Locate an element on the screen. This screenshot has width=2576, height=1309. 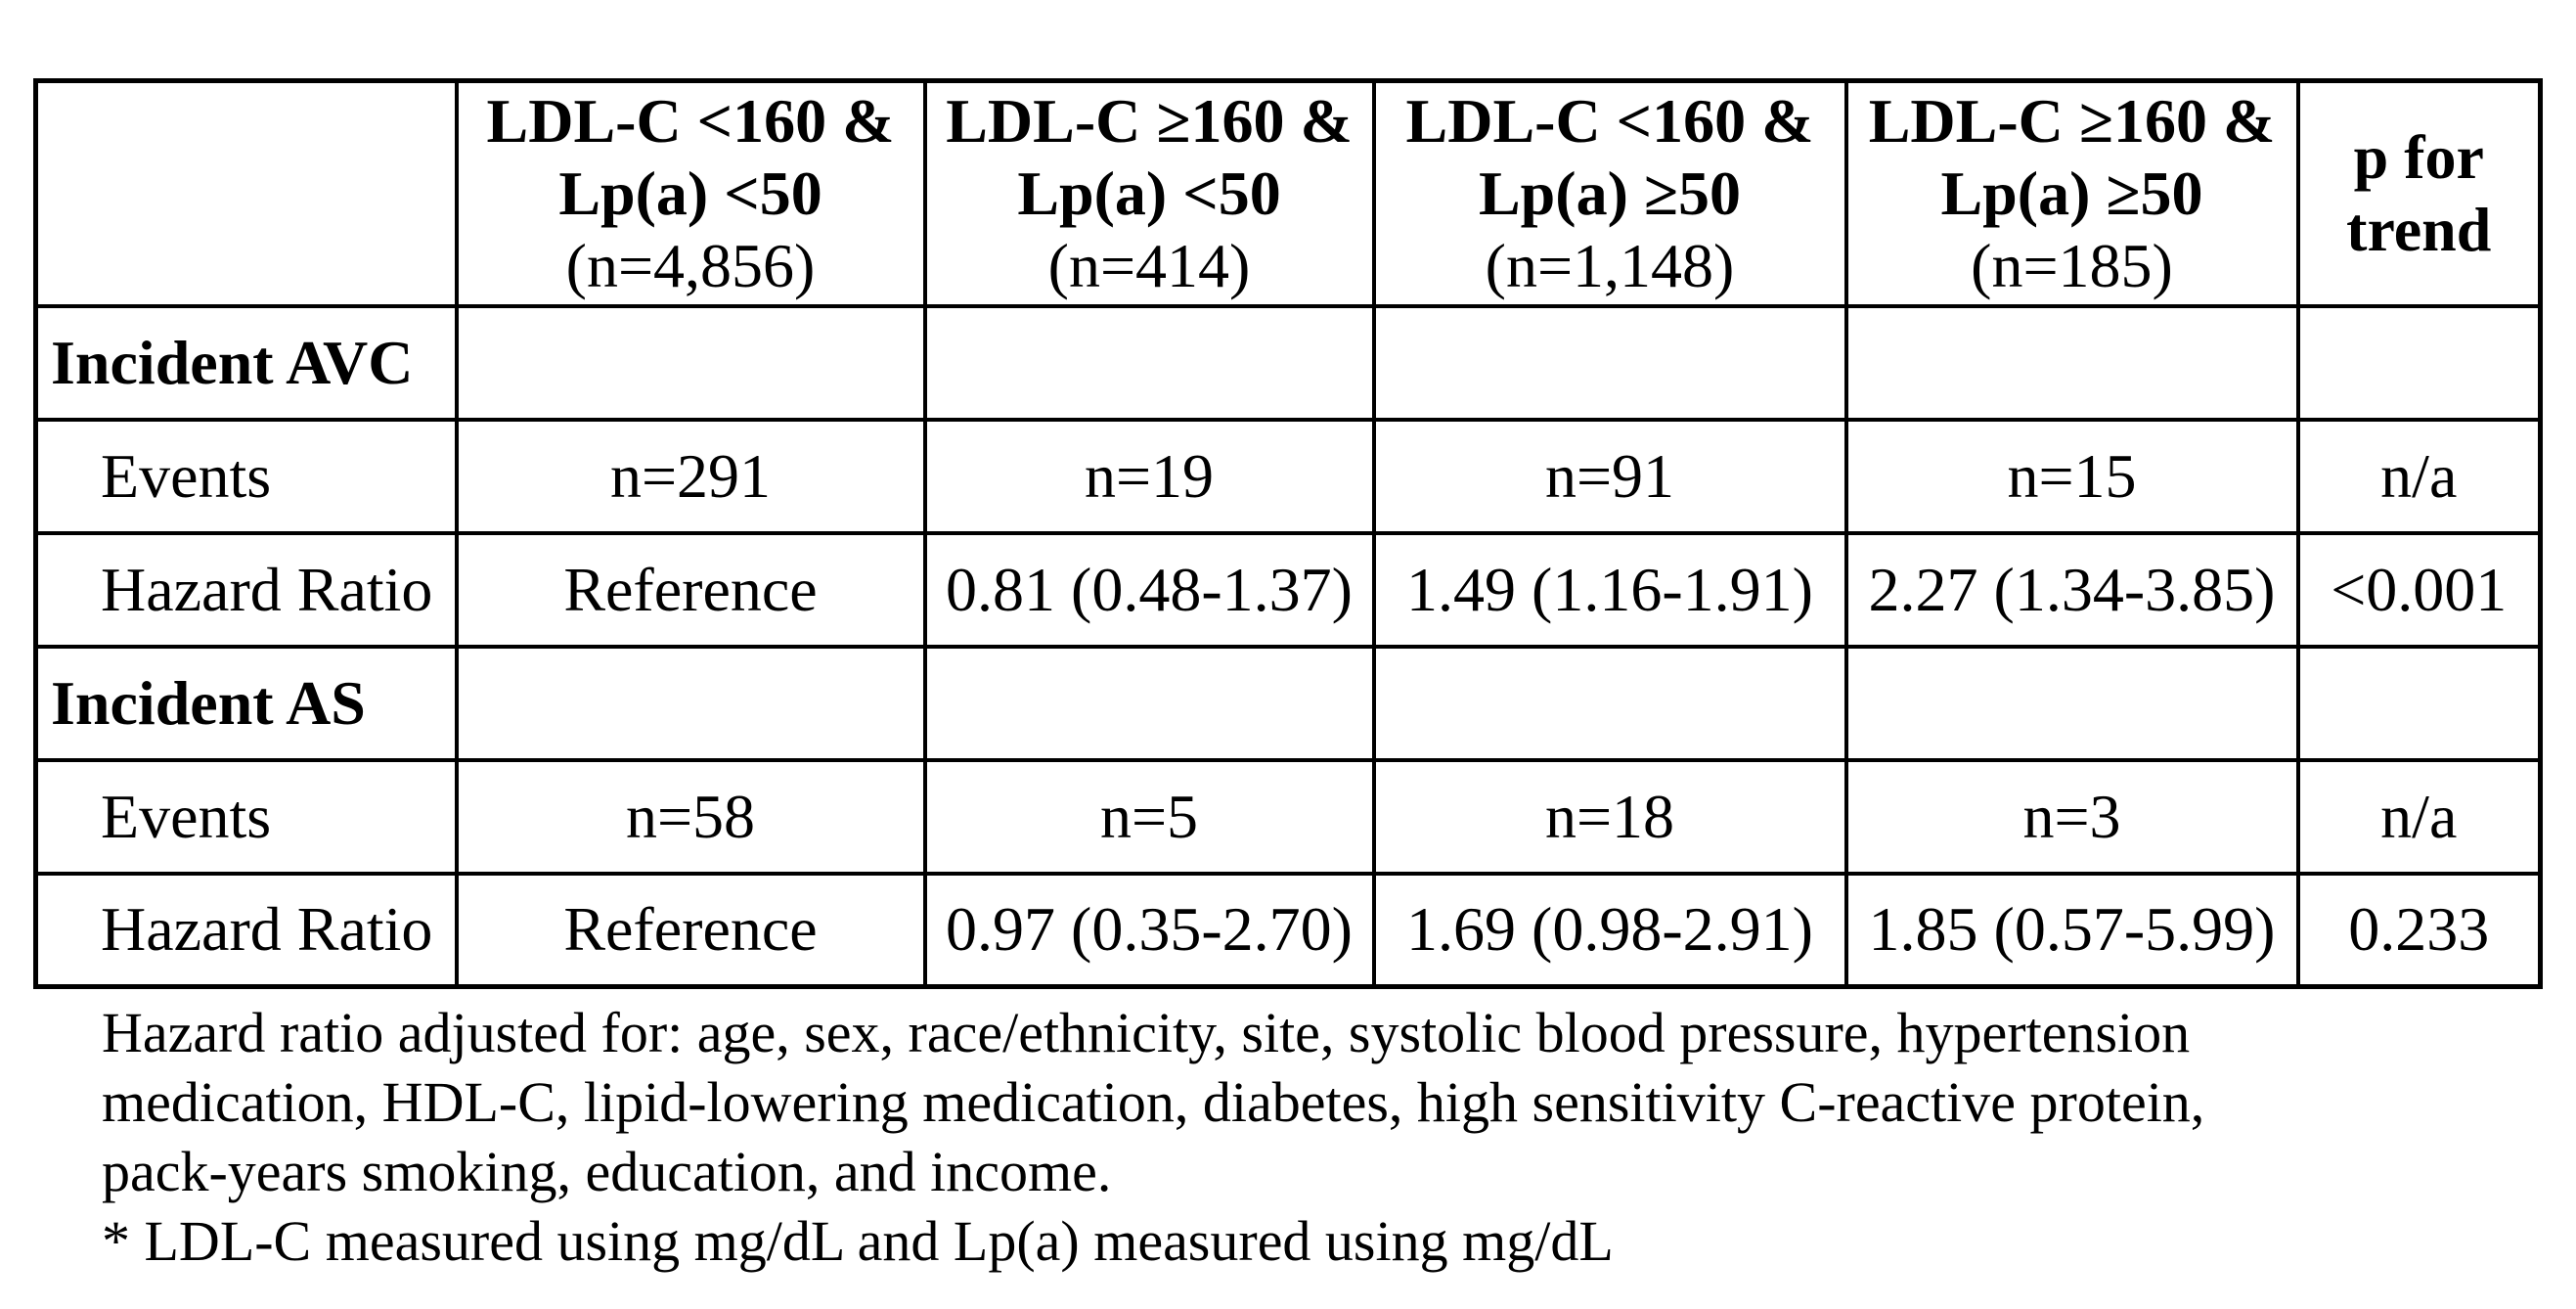
row-avc-events: Events n=291 n=19 n=91 n=15 n/a is located at coordinates (1288, 476).